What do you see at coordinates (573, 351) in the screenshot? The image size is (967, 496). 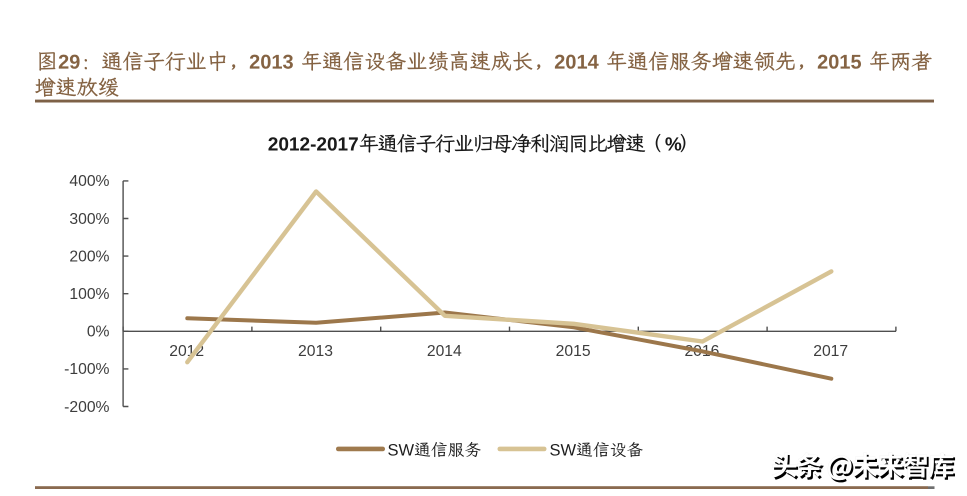 I see `svg-text: 2015` at bounding box center [573, 351].